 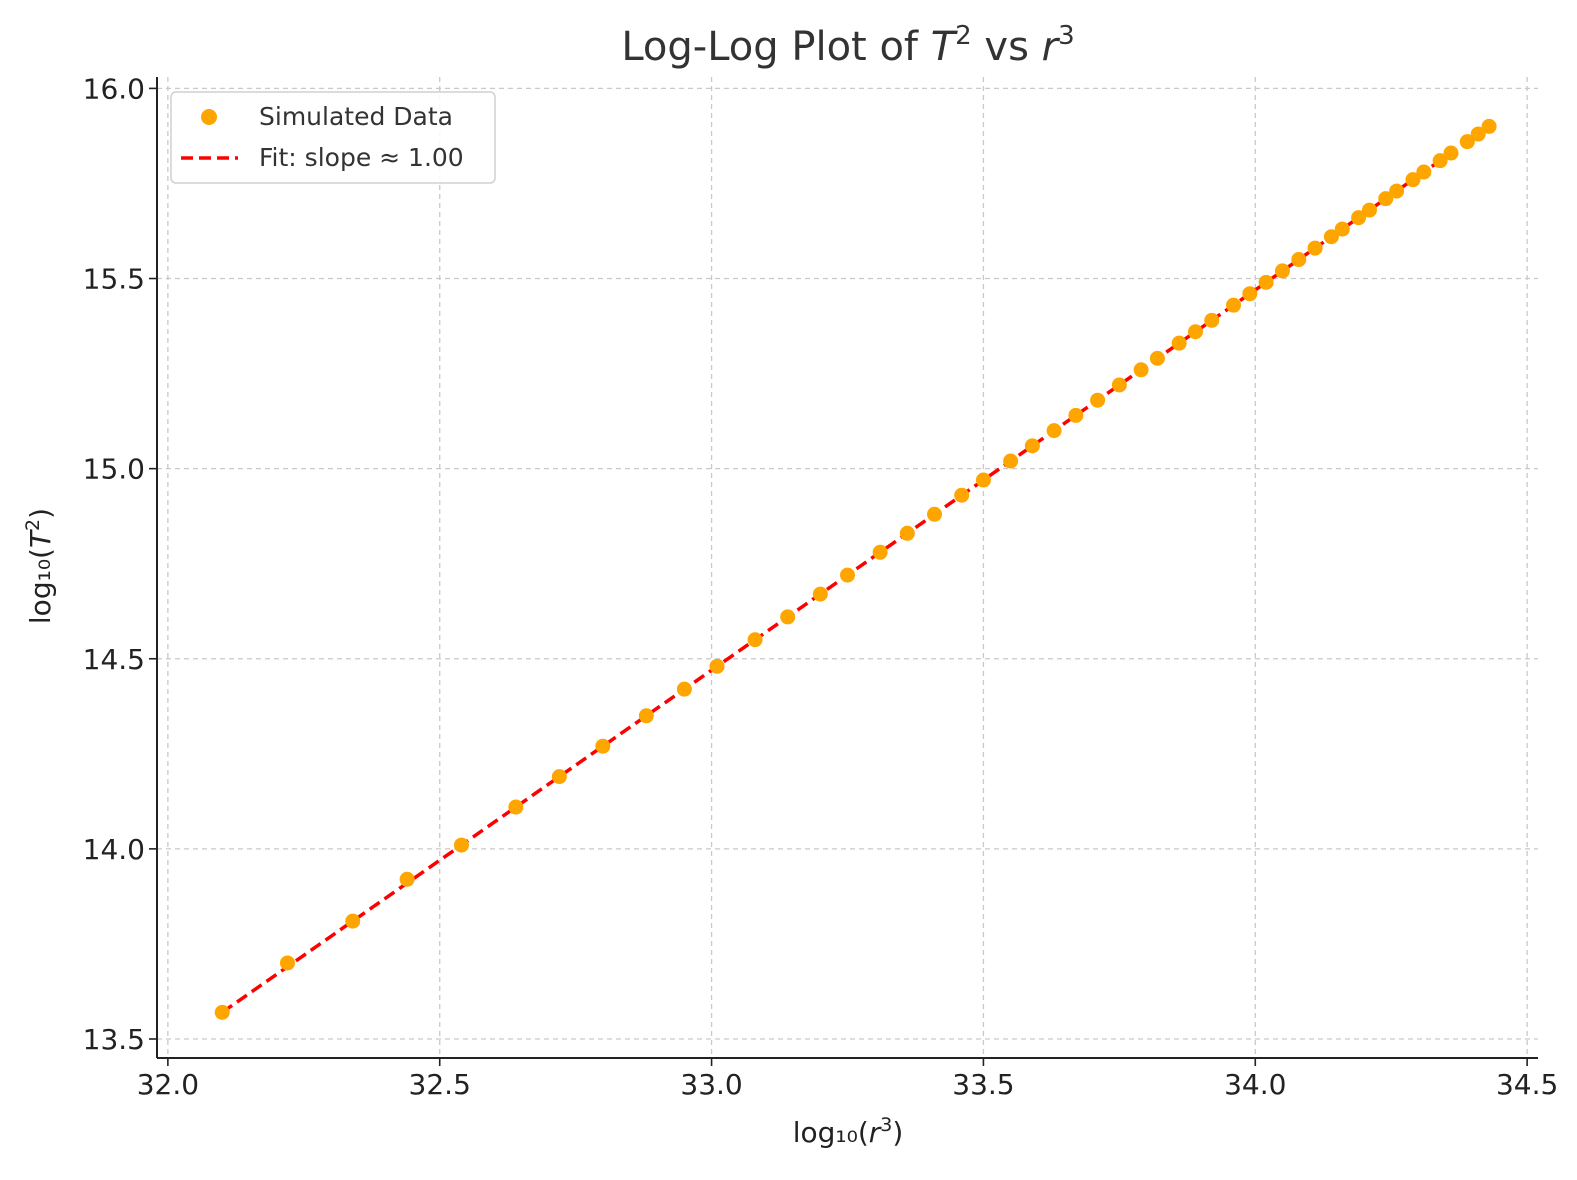 I want to click on chart-title: Log-Log Plot of T2 vs r3, so click(x=847, y=45).